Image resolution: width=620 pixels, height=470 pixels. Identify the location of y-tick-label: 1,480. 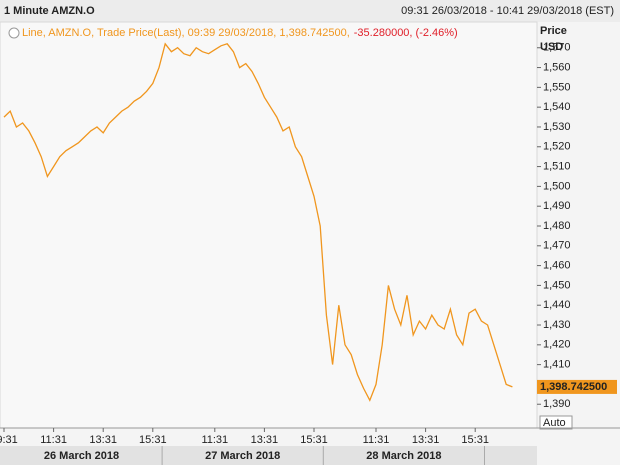
(557, 226).